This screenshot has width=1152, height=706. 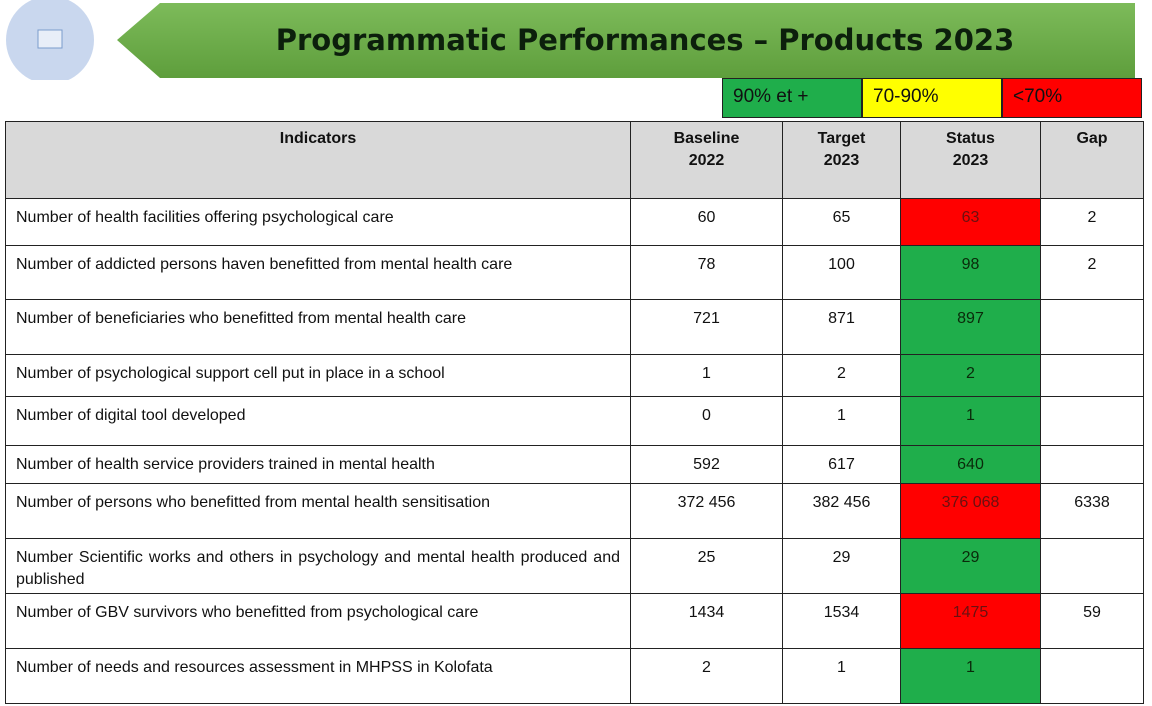 What do you see at coordinates (318, 421) in the screenshot?
I see `indicator-cell: Number of digital tool developed` at bounding box center [318, 421].